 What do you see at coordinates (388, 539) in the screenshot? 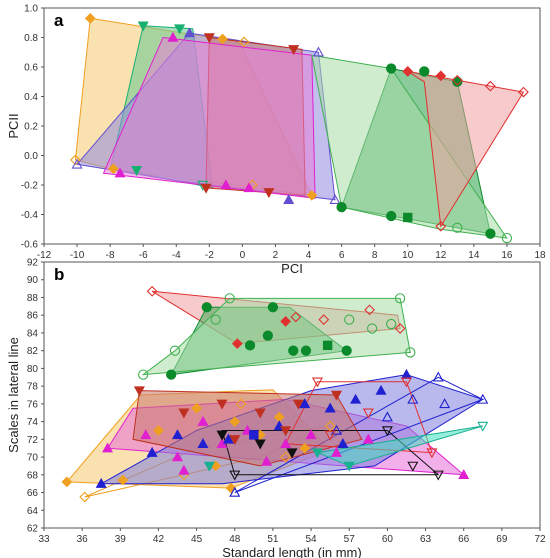
I see `panel-b-x-tick-label-10: 60` at bounding box center [388, 539].